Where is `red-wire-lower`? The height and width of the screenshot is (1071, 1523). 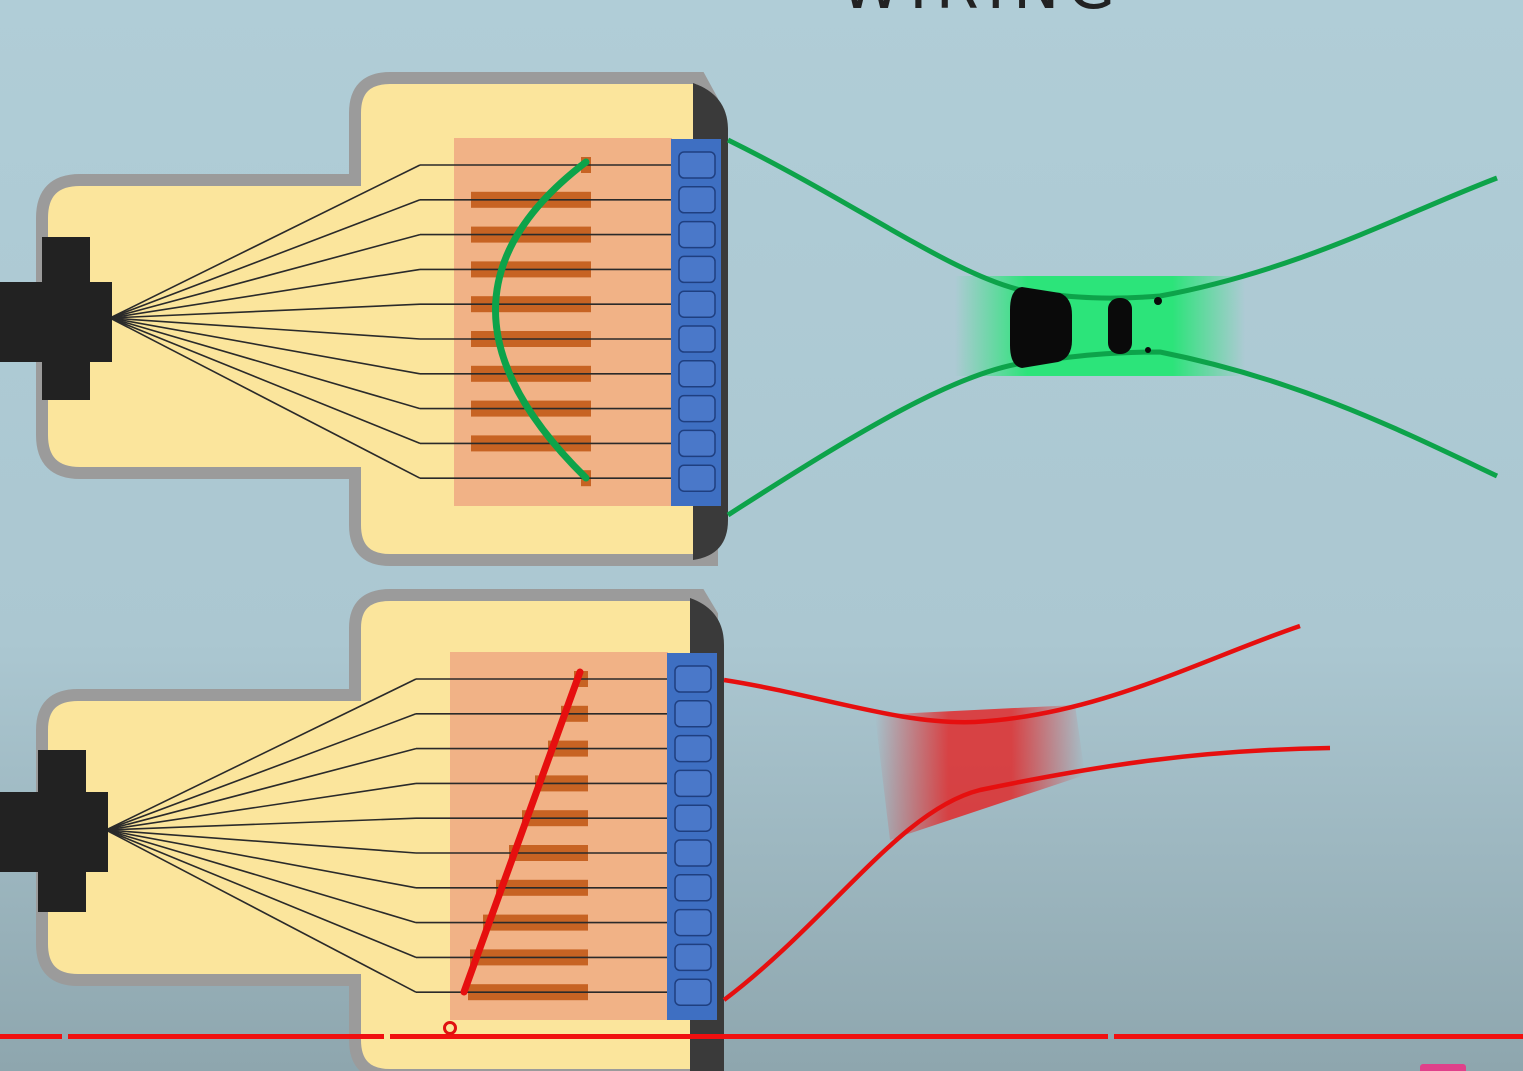 red-wire-lower is located at coordinates (1026, 873).